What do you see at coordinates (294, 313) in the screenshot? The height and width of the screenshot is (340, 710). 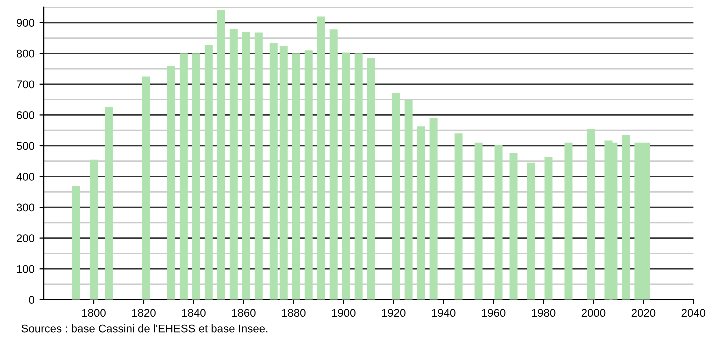 I see `x-tick-label: 1880` at bounding box center [294, 313].